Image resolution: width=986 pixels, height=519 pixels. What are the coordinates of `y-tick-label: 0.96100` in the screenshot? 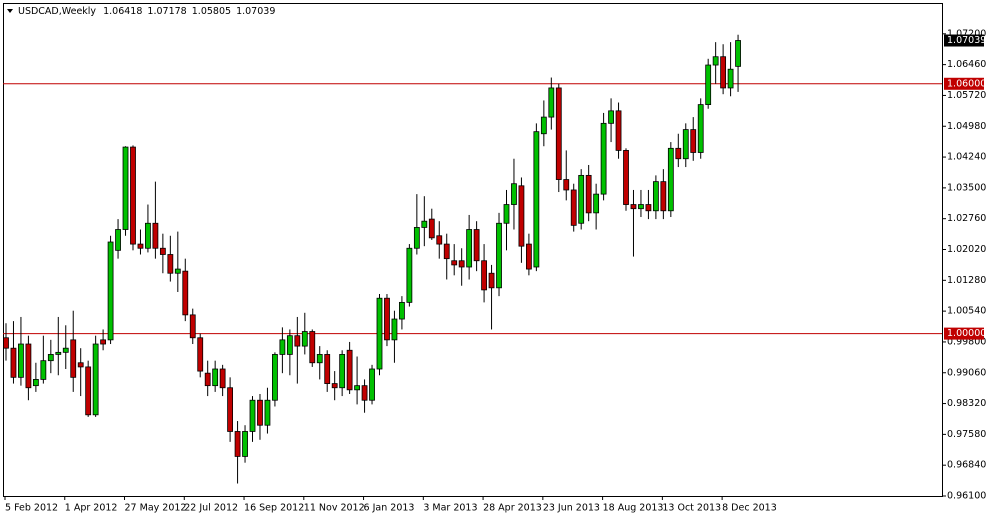 It's located at (966, 496).